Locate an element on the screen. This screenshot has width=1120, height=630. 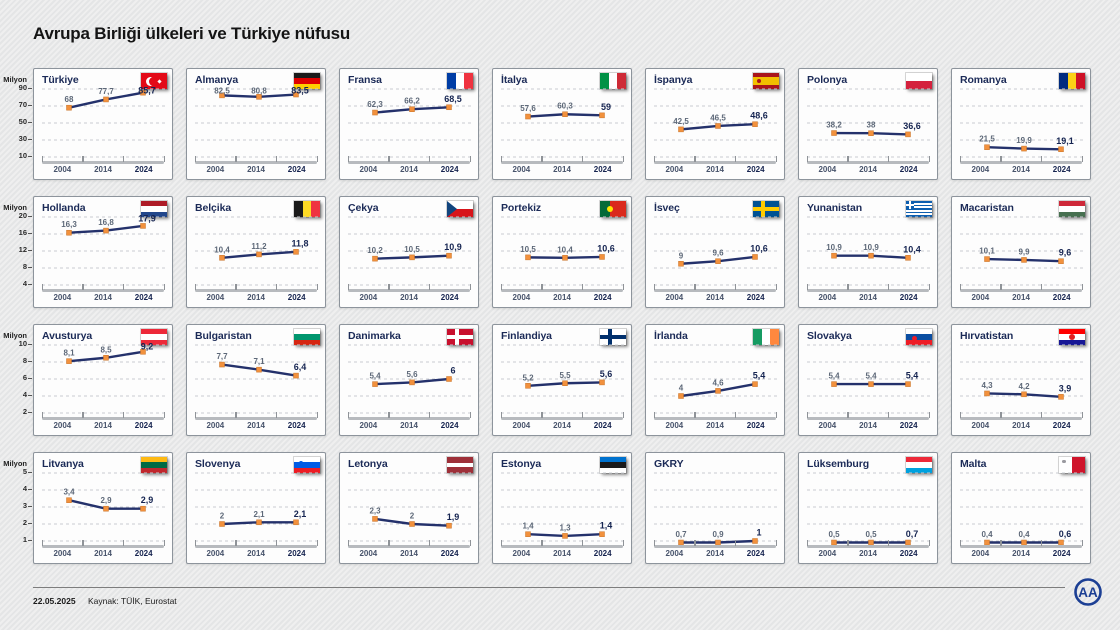
chart-plot: 5,4 5,6 6 is located at coordinates (410, 379).